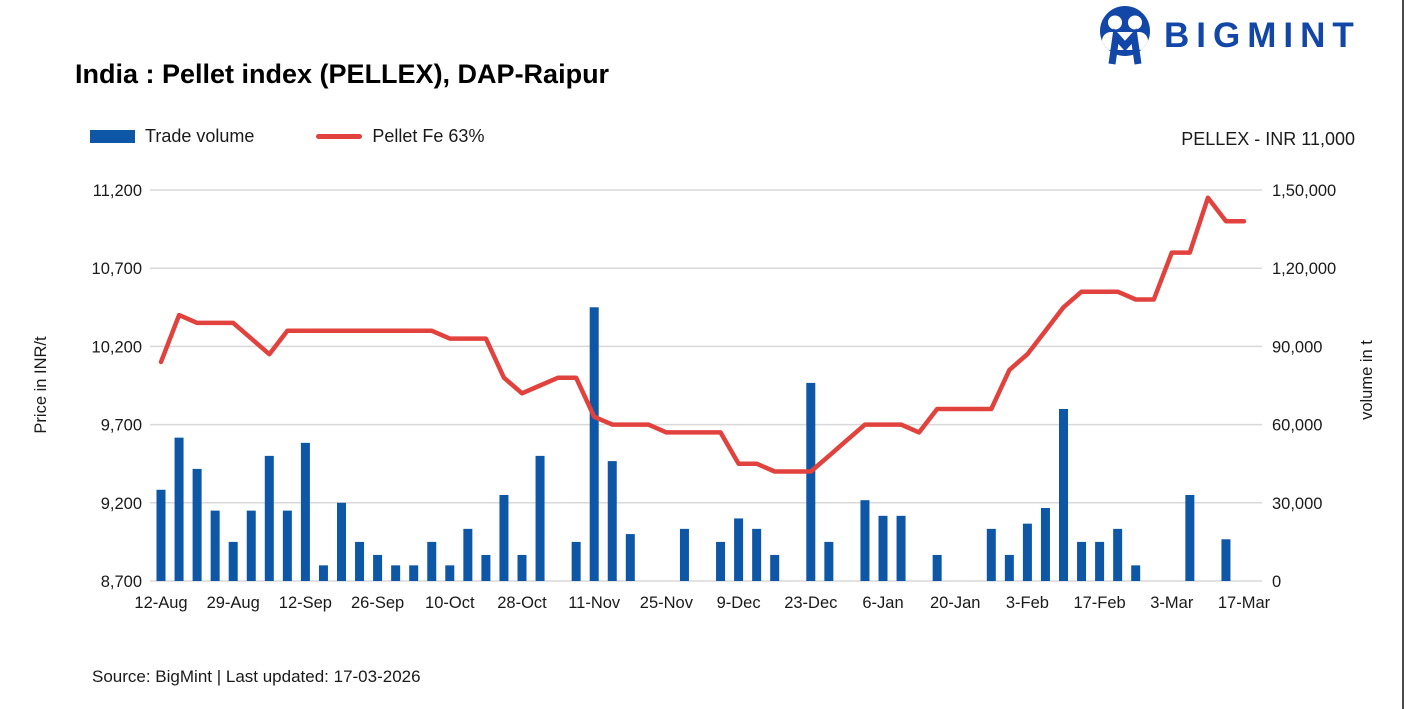  What do you see at coordinates (739, 603) in the screenshot?
I see `x-axis-tick: 9-Dec` at bounding box center [739, 603].